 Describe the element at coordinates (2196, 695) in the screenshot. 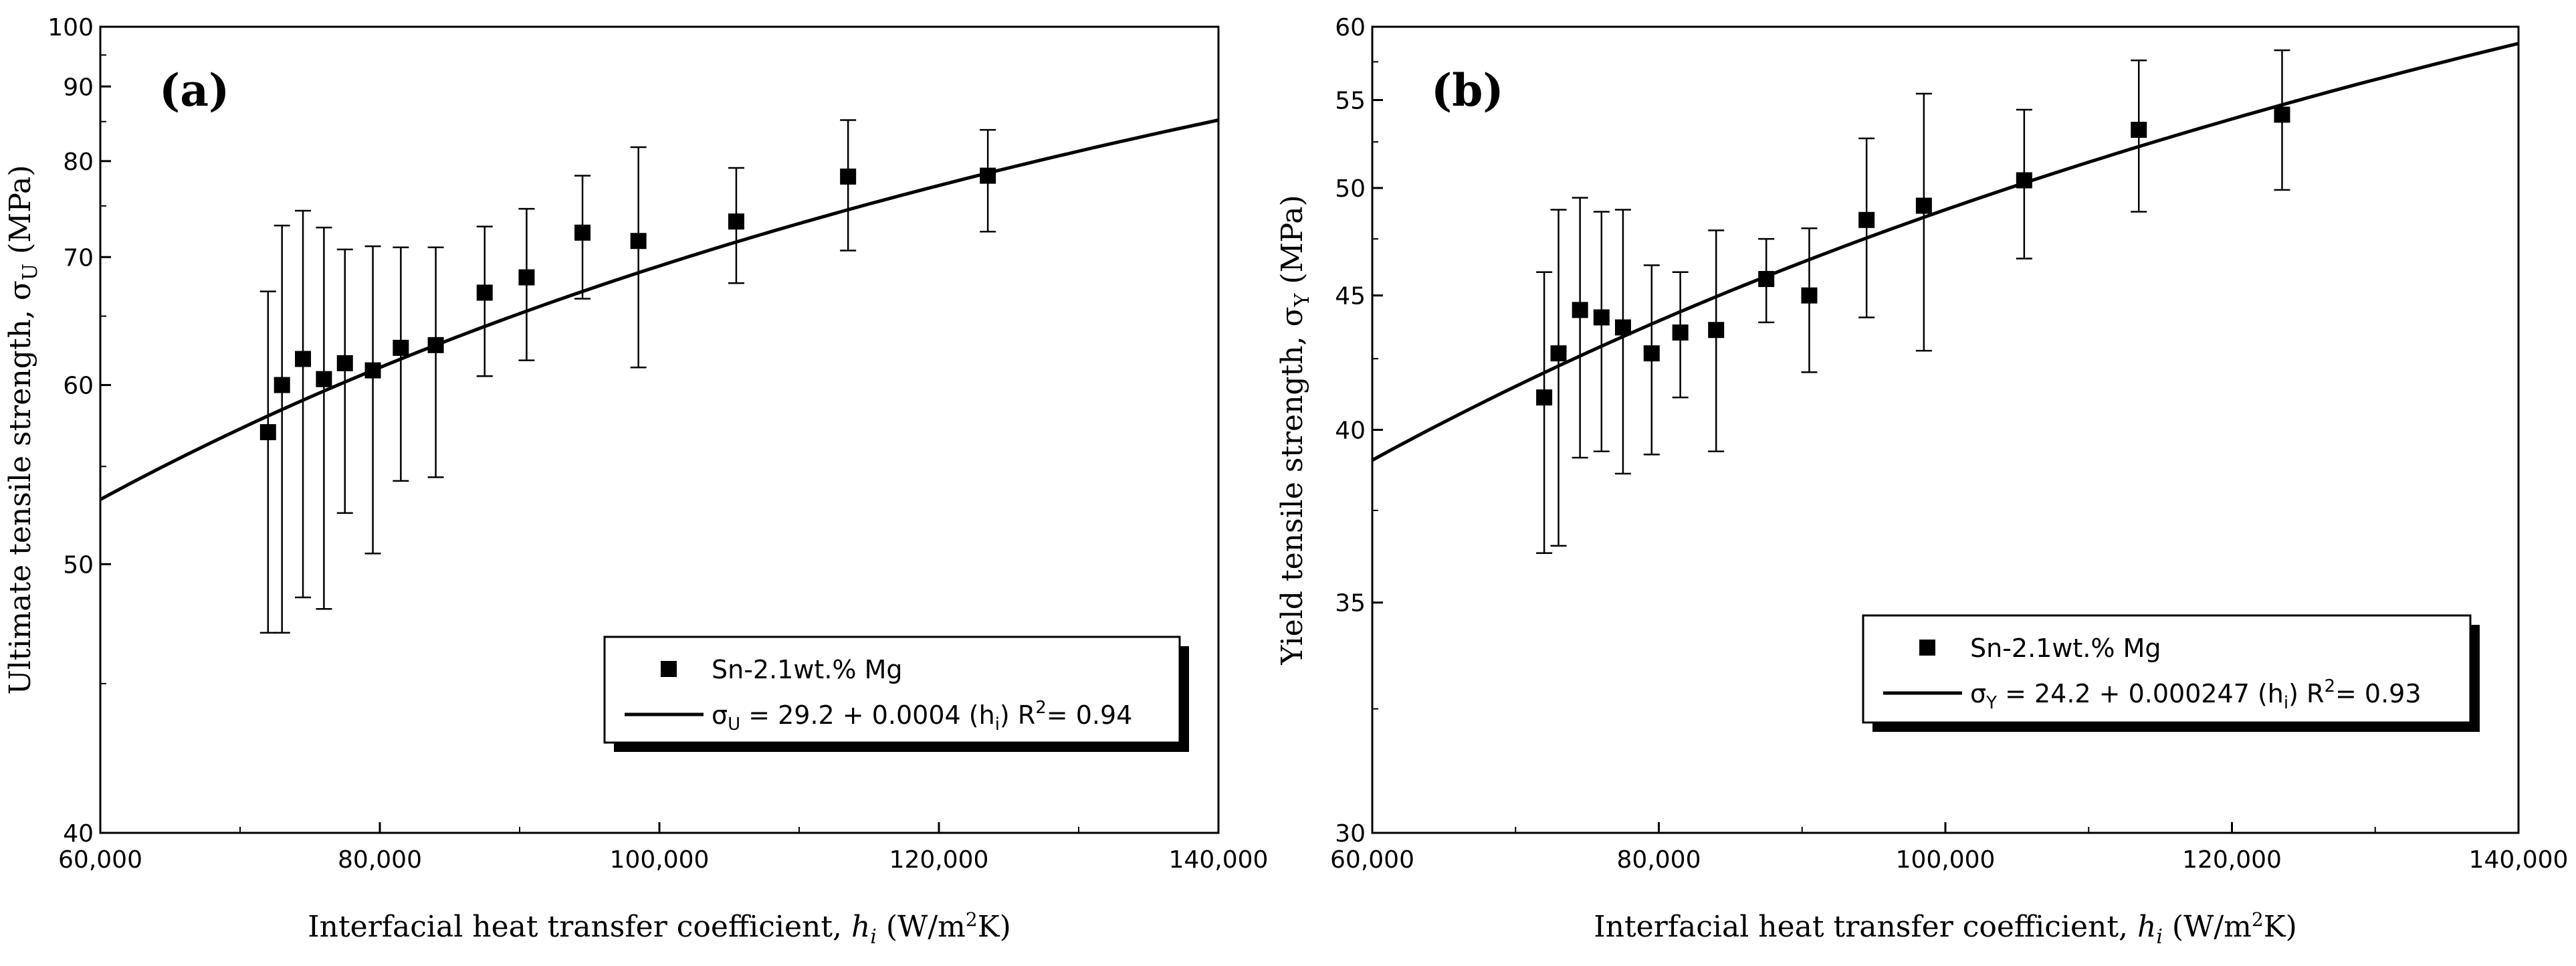

I see `legend-equation: σY = 24.2 + 0.000247 (hi) R2= 0.93` at that location.